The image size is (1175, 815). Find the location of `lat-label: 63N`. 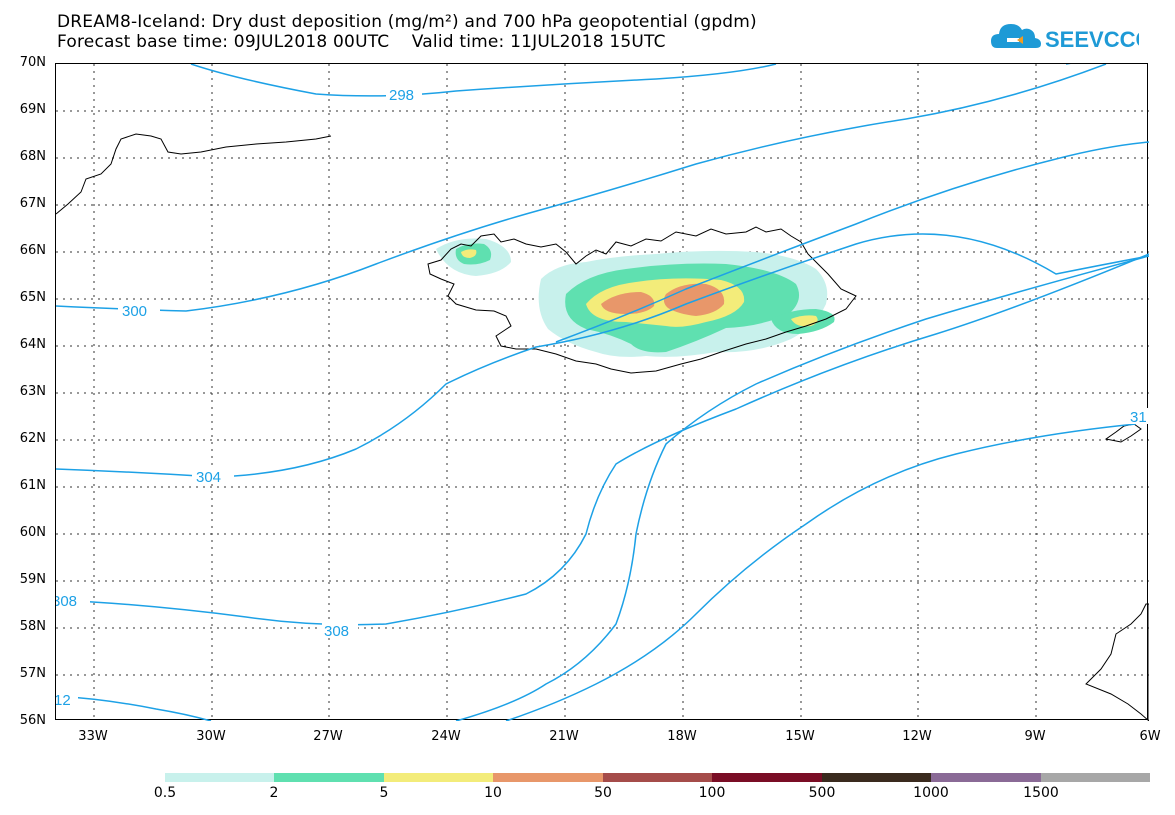

lat-label: 63N is located at coordinates (32, 391).